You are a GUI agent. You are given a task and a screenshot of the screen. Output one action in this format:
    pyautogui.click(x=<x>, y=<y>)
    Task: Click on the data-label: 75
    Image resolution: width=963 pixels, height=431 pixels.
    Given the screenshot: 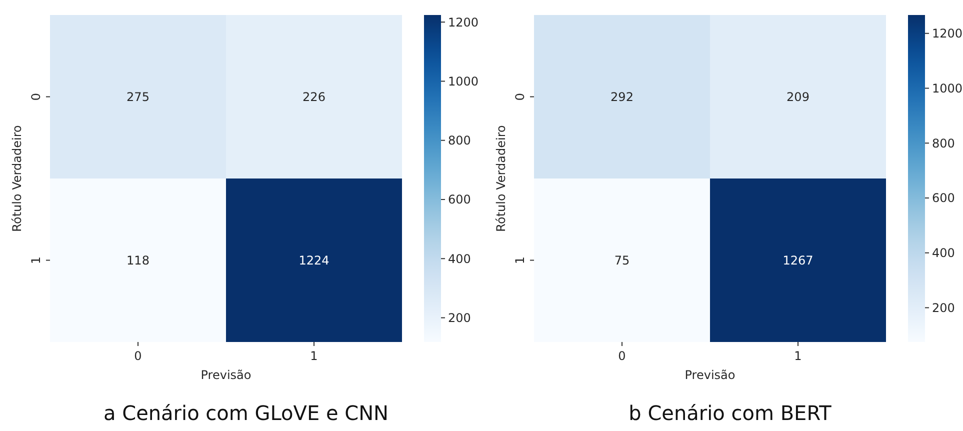 What is the action you would take?
    pyautogui.click(x=622, y=260)
    